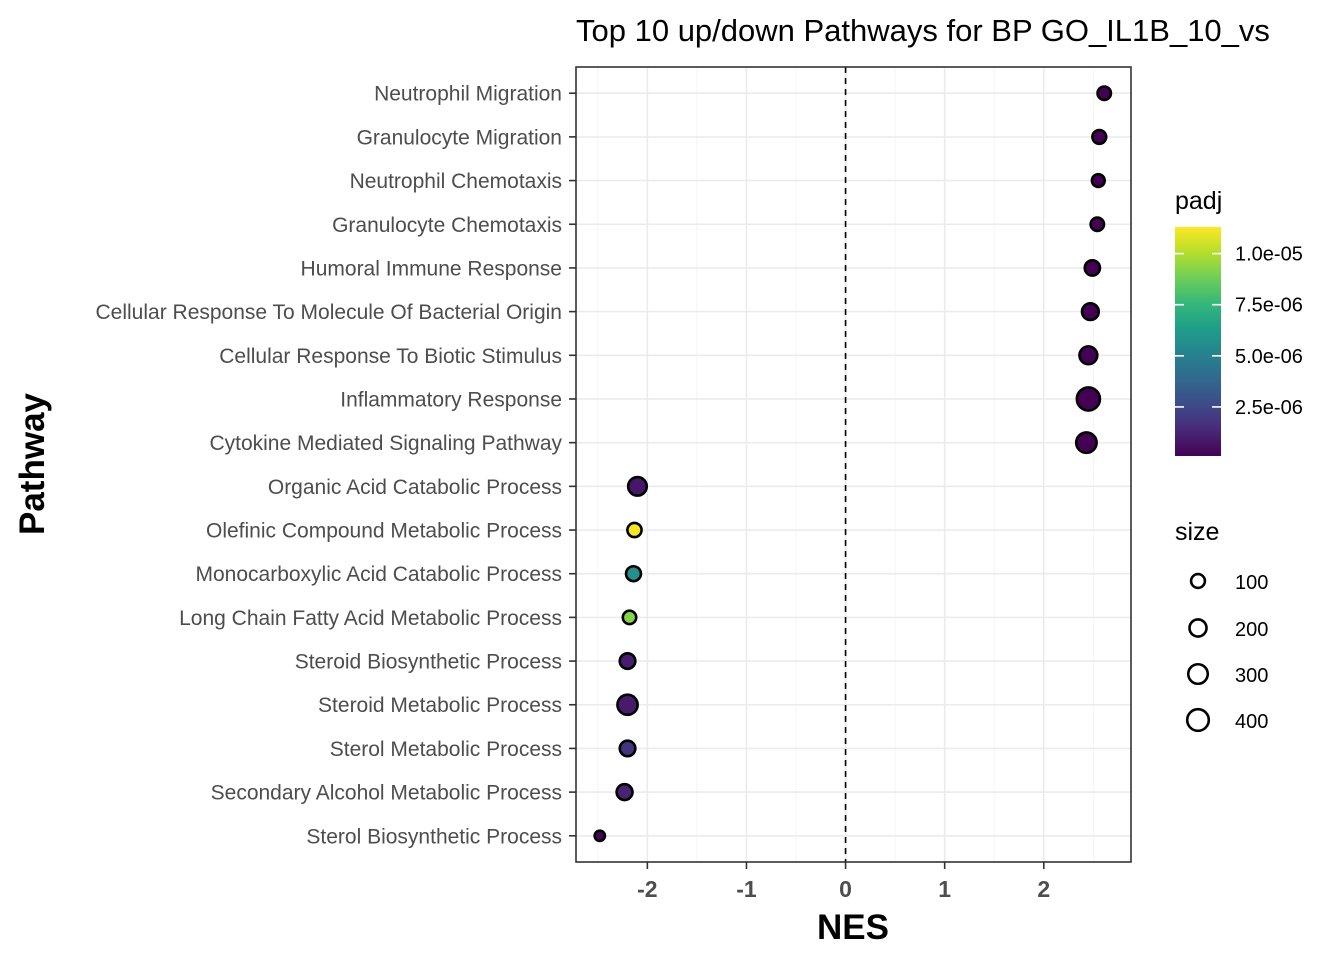 The width and height of the screenshot is (1344, 960). I want to click on y-tick-label: Sterol Biosynthetic Process, so click(434, 836).